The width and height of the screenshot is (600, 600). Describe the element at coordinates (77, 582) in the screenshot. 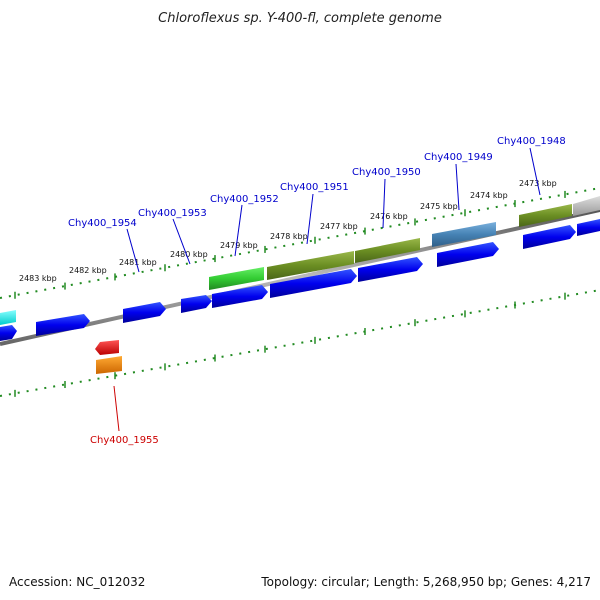

I see `accession-text: Accession: NC_012032` at that location.